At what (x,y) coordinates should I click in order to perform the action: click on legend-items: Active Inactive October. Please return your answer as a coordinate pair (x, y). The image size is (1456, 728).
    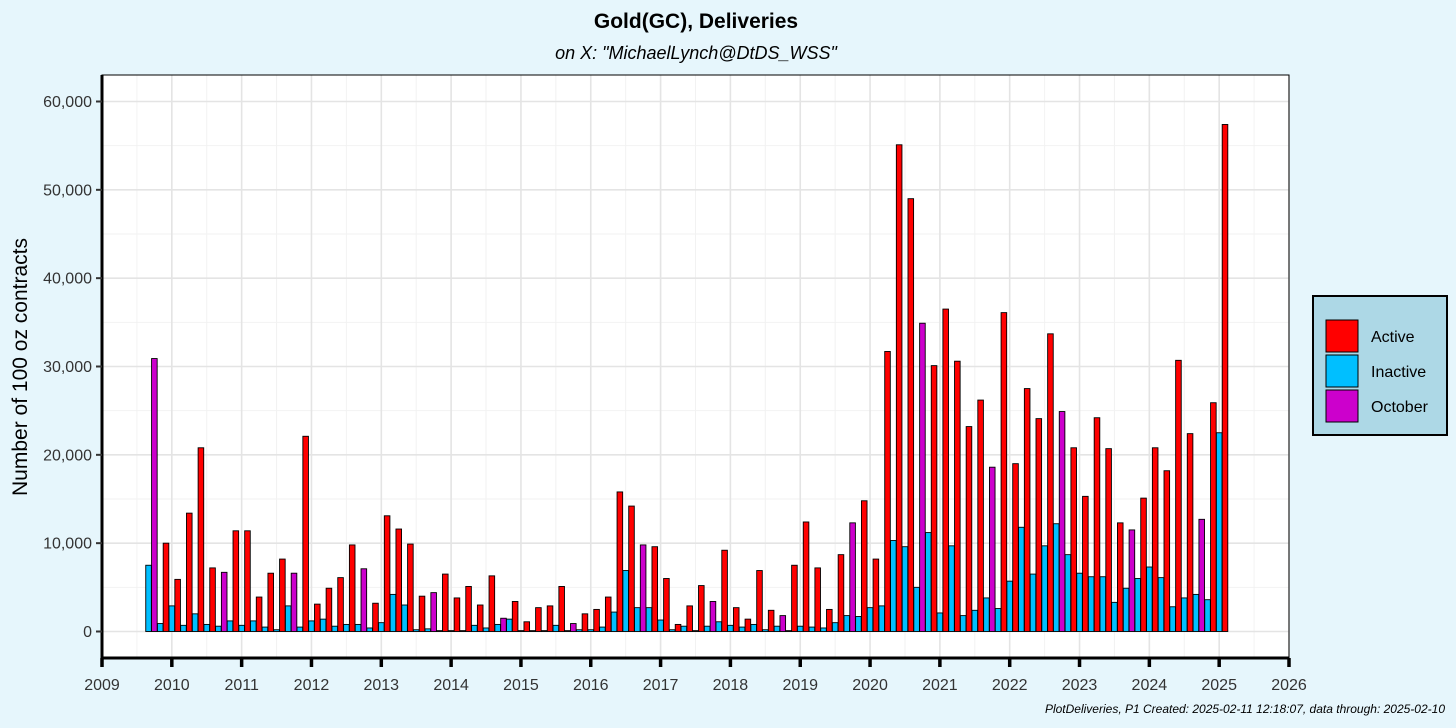
    Looking at the image, I should click on (1377, 371).